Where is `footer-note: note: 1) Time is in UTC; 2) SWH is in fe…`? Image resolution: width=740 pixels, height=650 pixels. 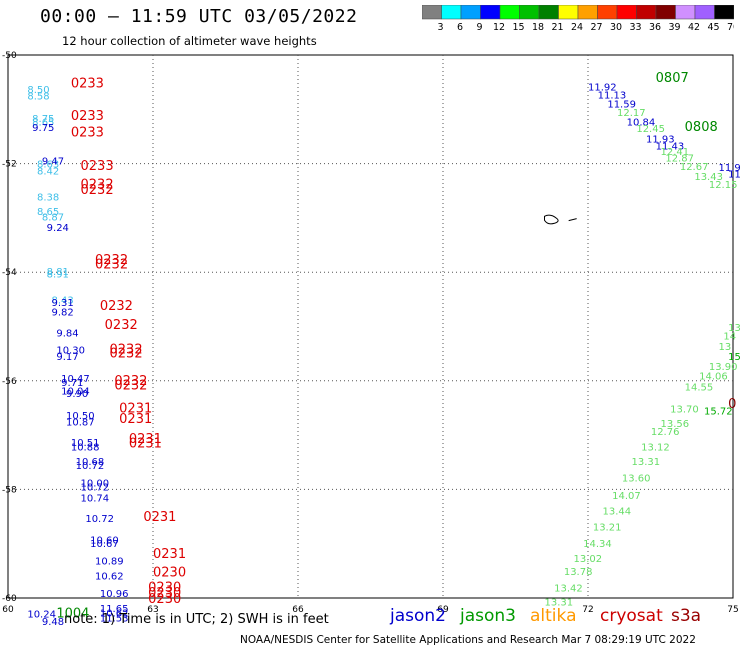
footer-note: note: 1) Time is in UTC; 2) SWH is in fe… is located at coordinates (196, 619).